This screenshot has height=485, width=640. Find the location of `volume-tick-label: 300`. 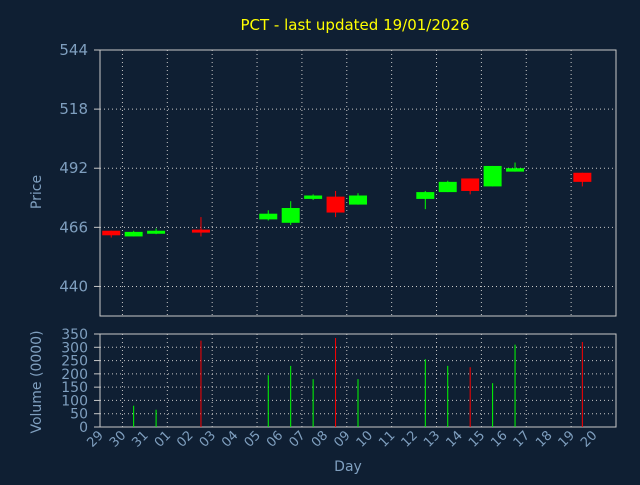

volume-tick-label: 300 is located at coordinates (74, 348).